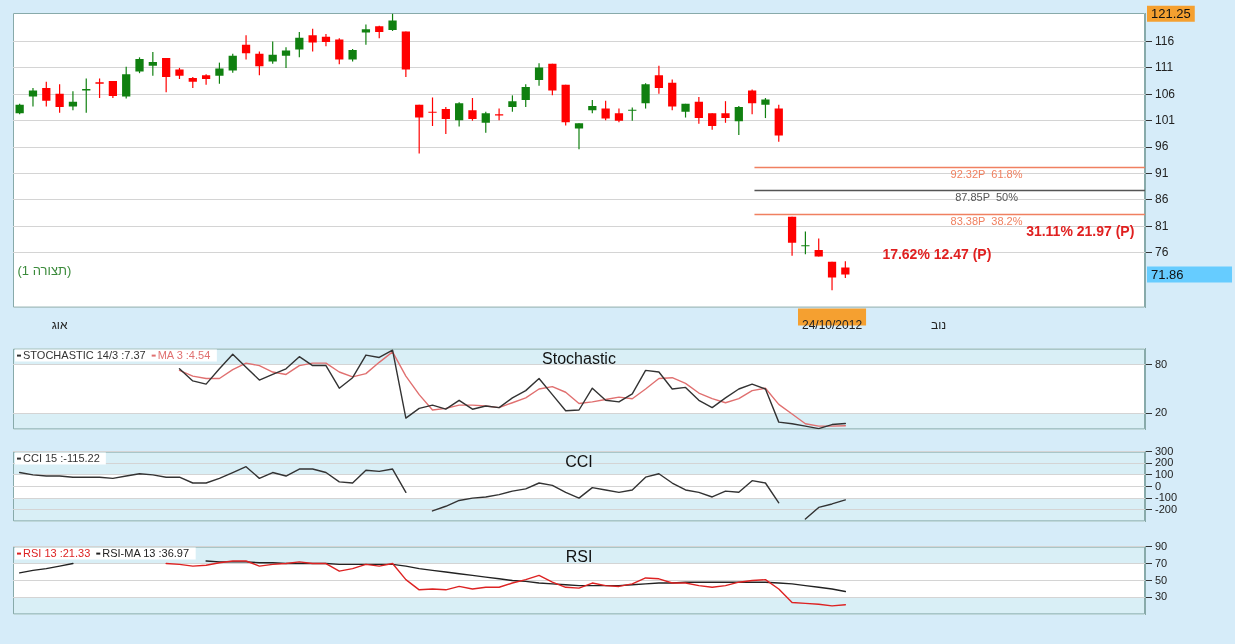  I want to click on y-tick-label: 81, so click(1162, 225).